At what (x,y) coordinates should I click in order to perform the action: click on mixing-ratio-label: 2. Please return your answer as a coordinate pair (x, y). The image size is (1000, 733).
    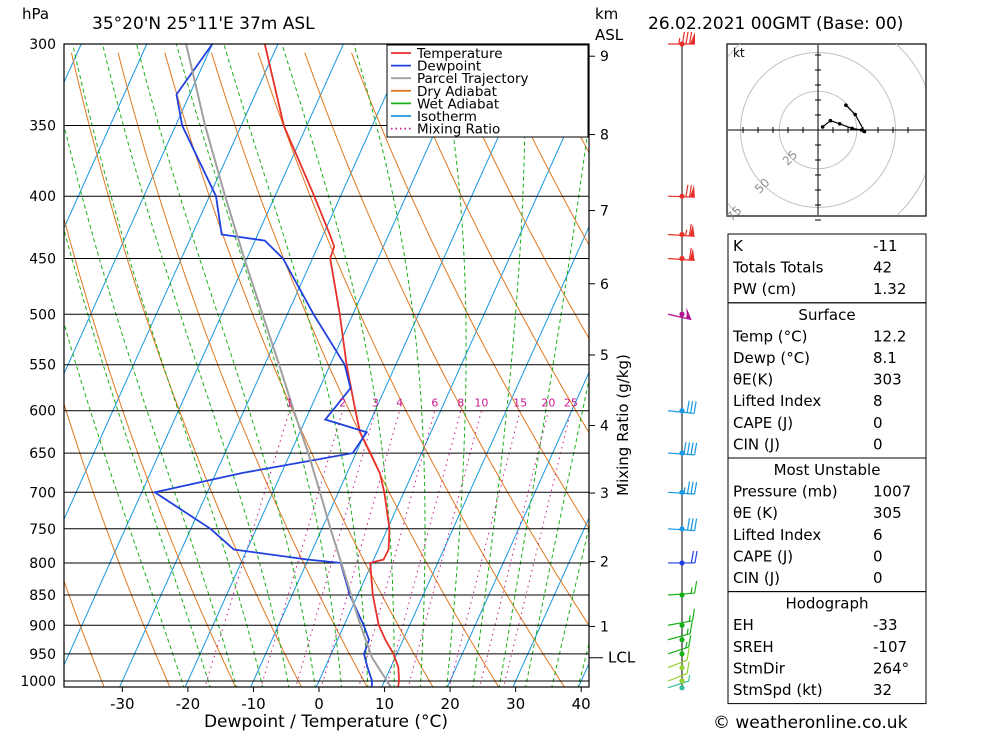
    Looking at the image, I should click on (342, 403).